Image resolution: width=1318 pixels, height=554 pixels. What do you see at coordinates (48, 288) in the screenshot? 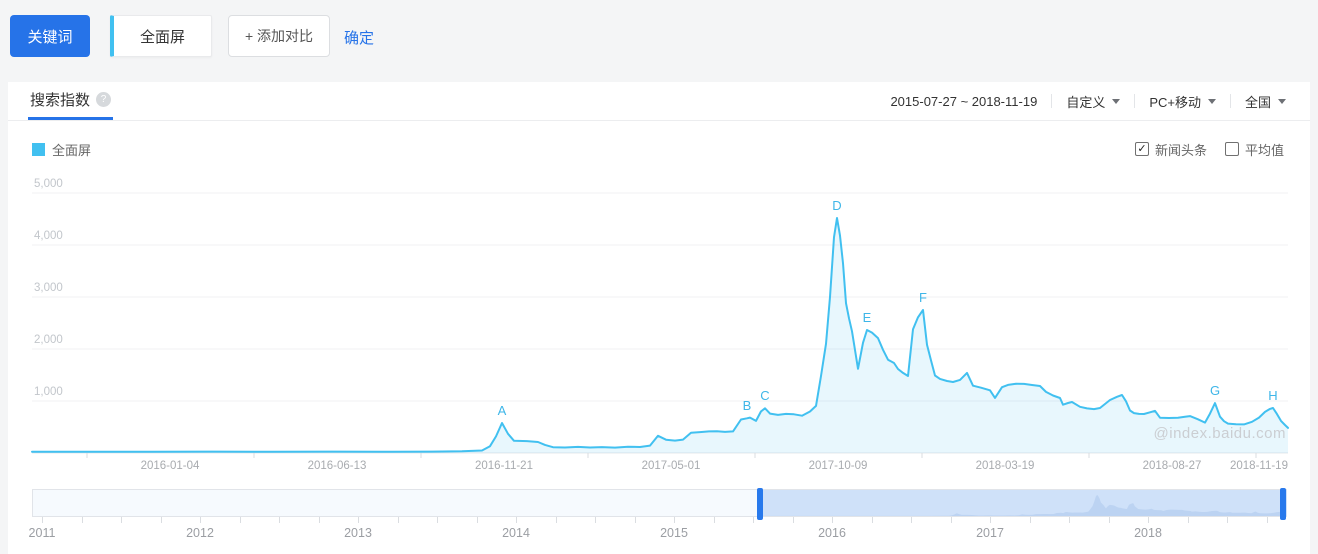
I see `y-axis-label: 3,000` at bounding box center [48, 288].